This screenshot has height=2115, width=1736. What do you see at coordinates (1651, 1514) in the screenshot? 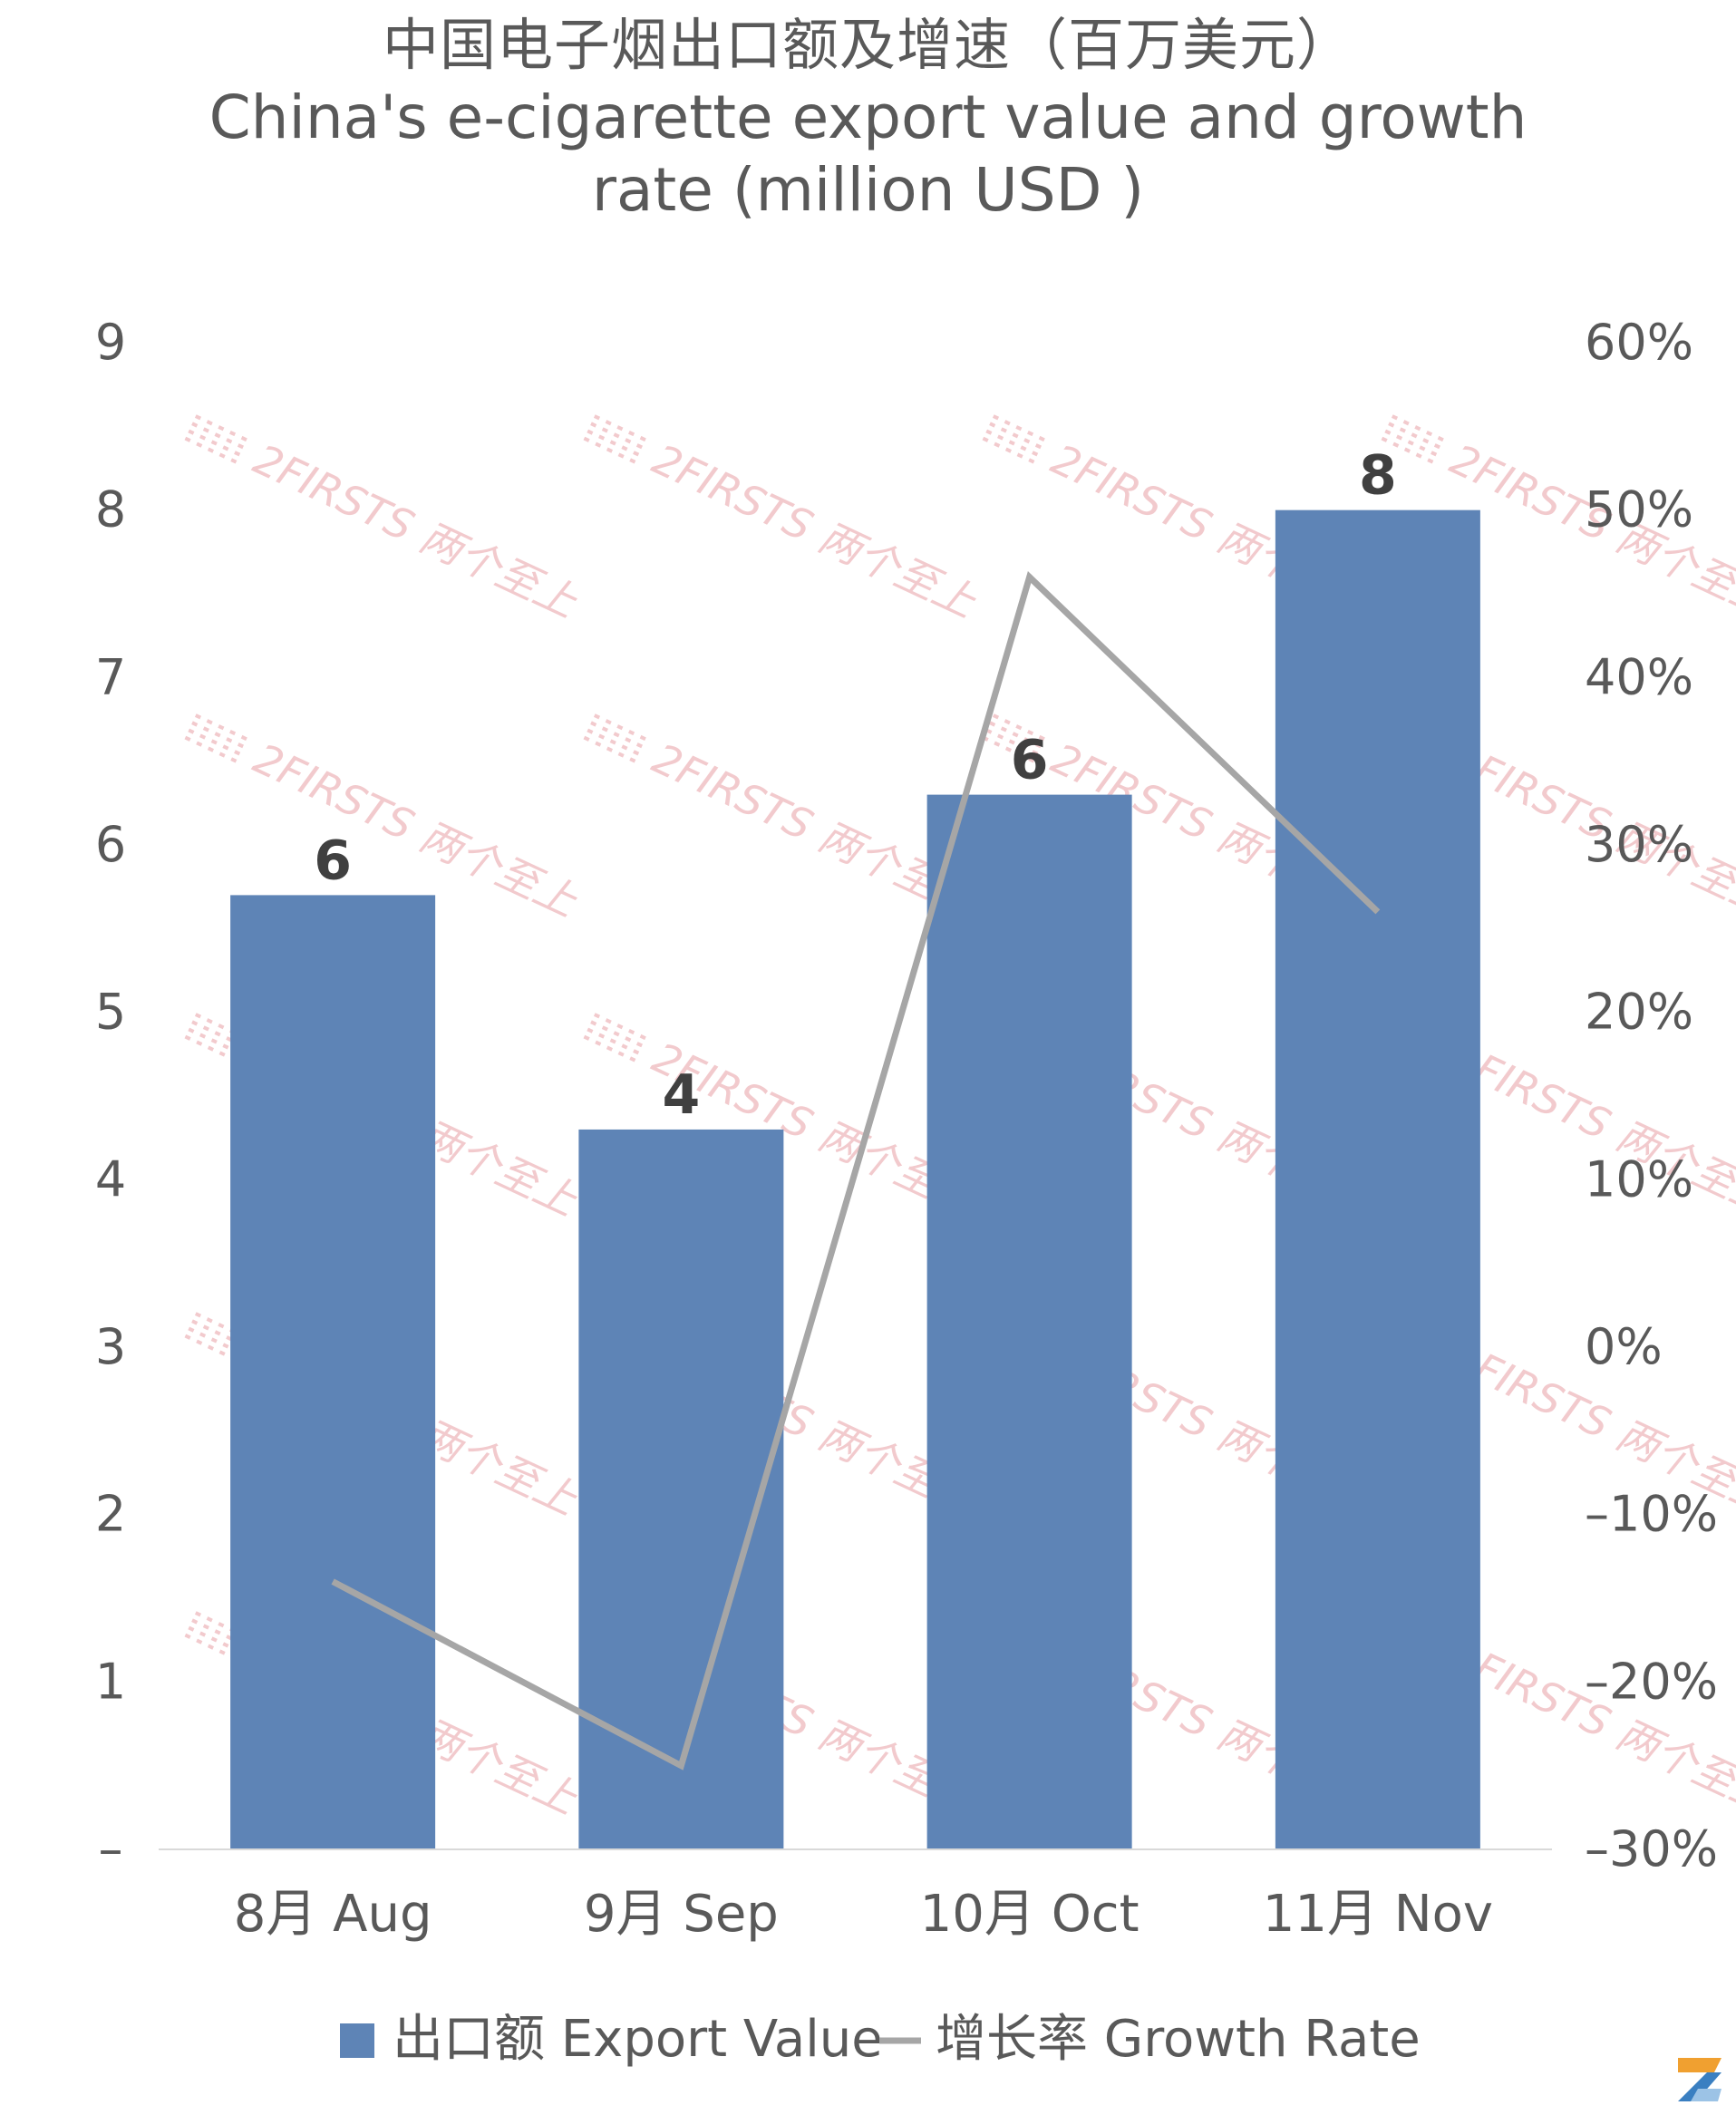
I see `y-right-tick-label-2: –10%` at bounding box center [1651, 1514].